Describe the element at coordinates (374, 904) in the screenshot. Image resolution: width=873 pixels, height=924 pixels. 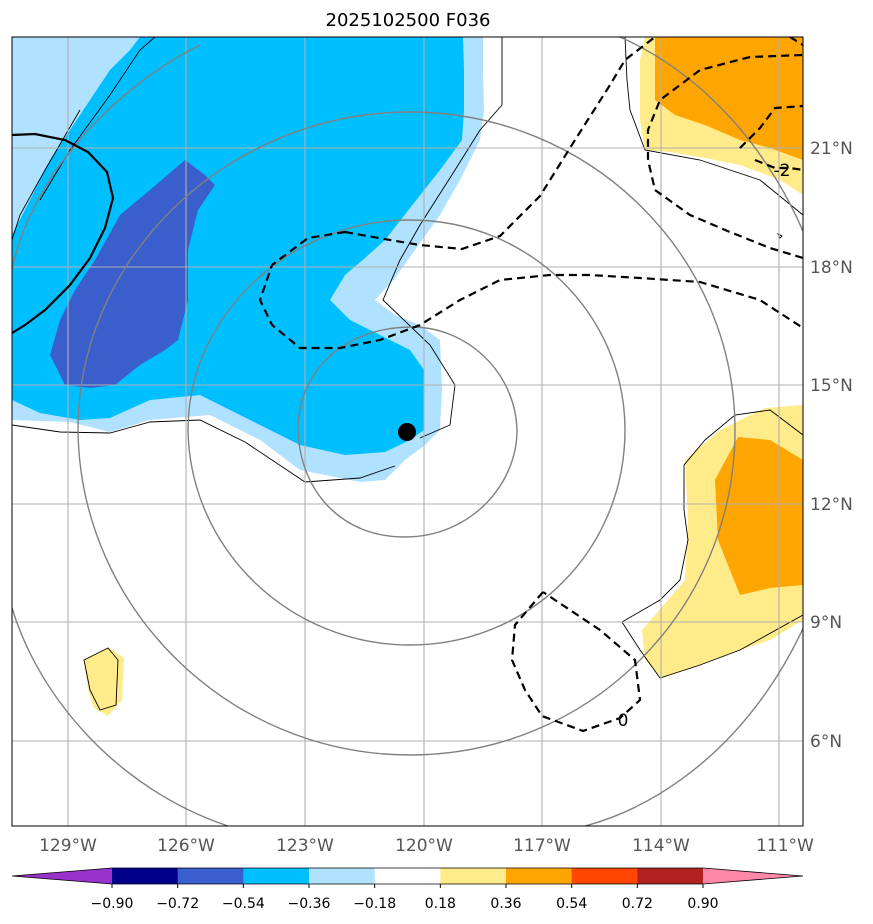
I see `colorbar-tick-label: −0.18` at that location.